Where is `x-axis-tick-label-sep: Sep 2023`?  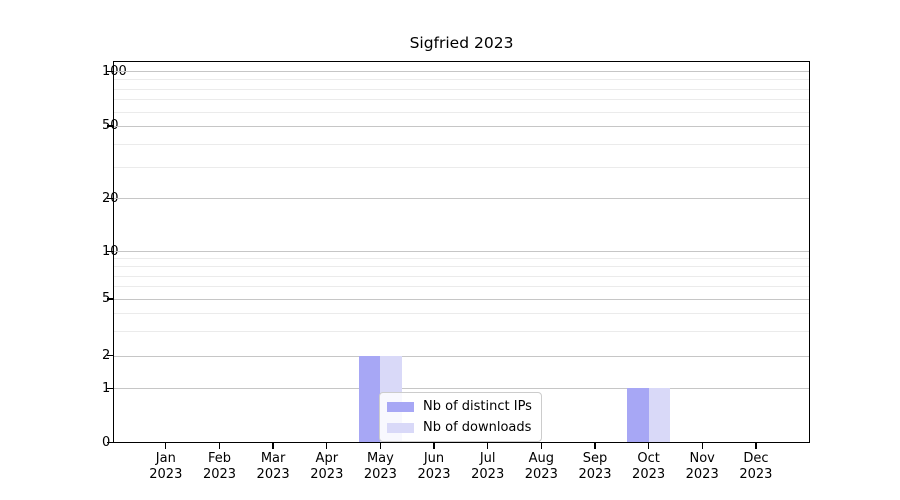
x-axis-tick-label-sep: Sep 2023 is located at coordinates (595, 467).